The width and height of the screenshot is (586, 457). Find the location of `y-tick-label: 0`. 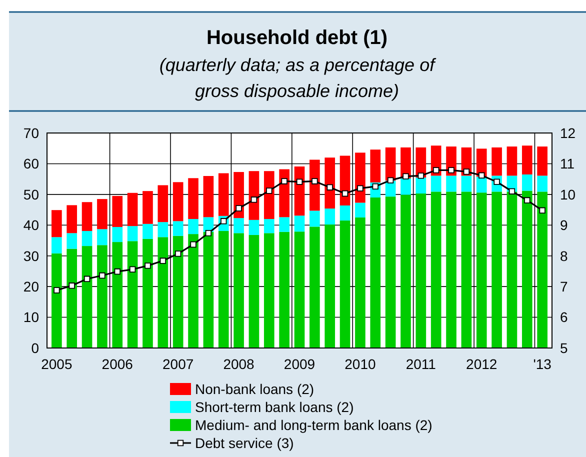

y-tick-label: 0 is located at coordinates (35, 348).